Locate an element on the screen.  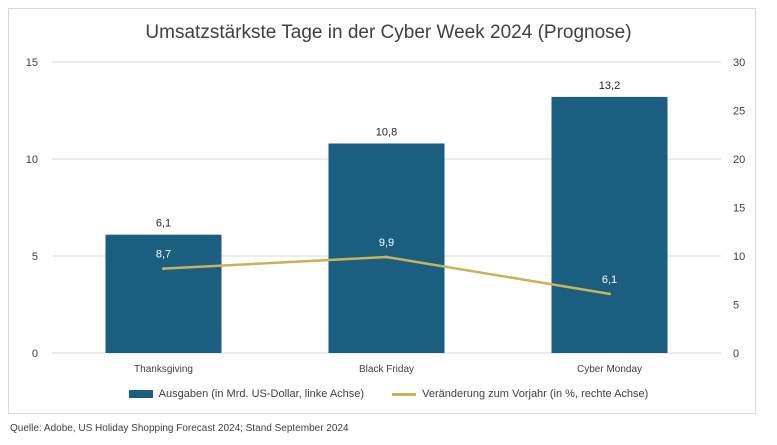
y-right-tick-label: 15 is located at coordinates (739, 209).